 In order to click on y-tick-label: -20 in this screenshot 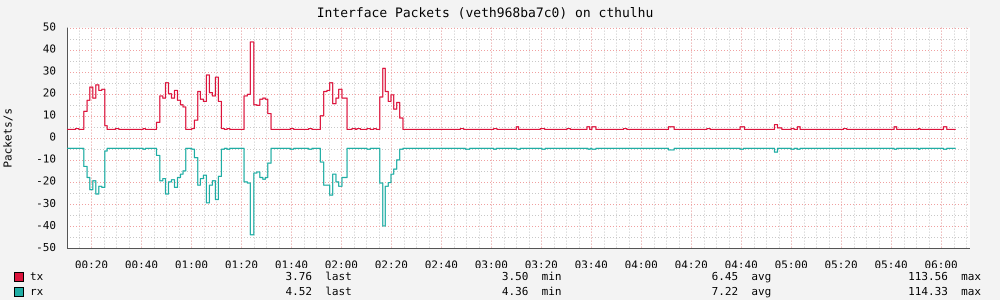, I will do `click(46, 181)`.